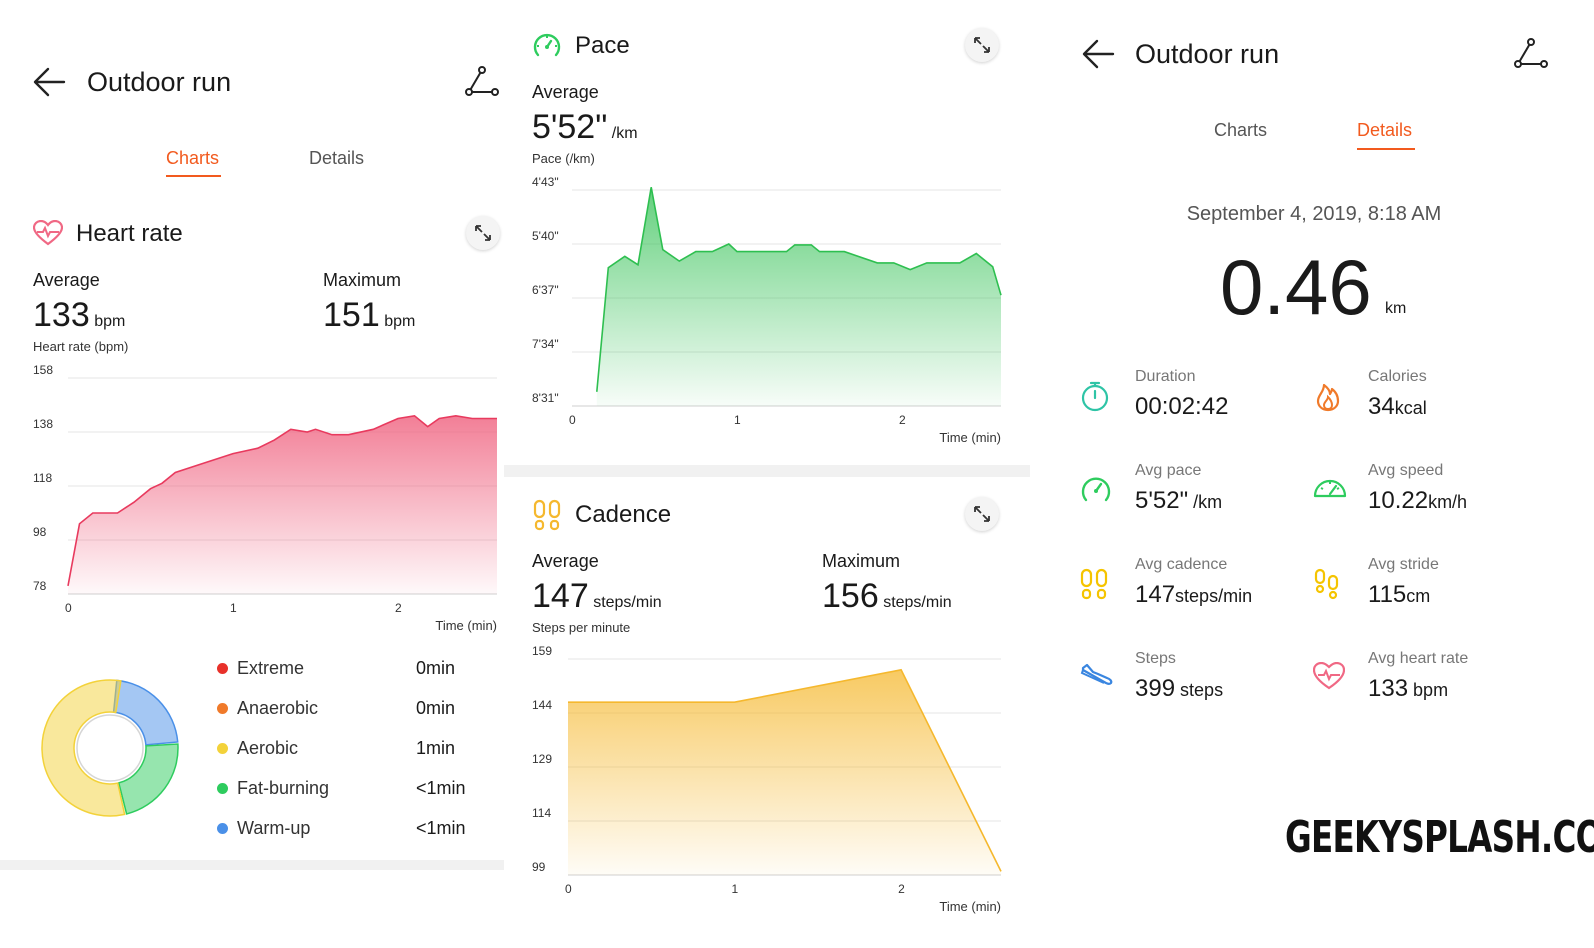 Image resolution: width=1594 pixels, height=948 pixels. I want to click on metric-value: 10.22km/h, so click(1417, 501).